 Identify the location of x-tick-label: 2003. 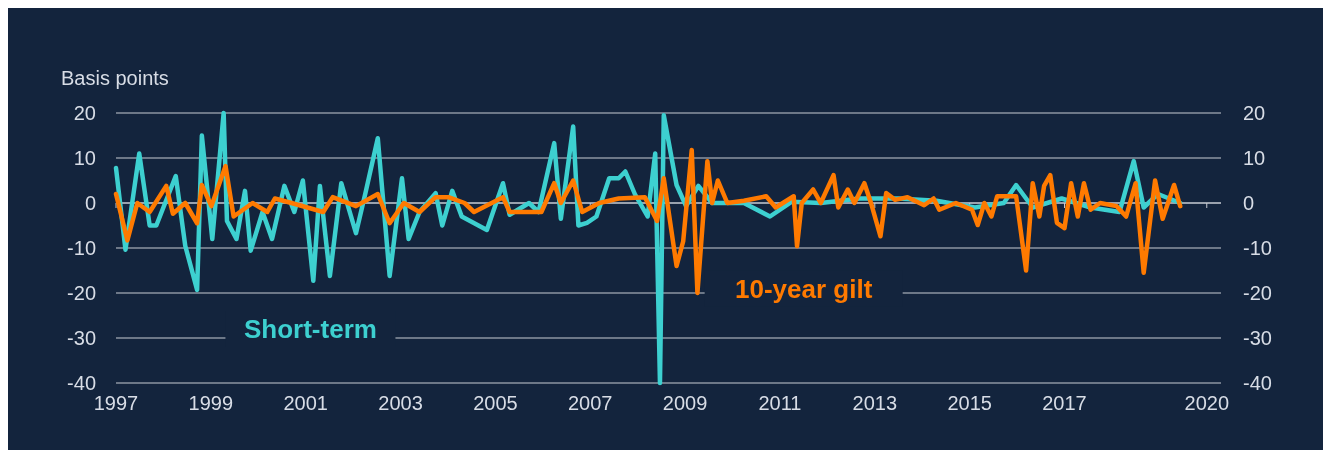
(400, 403).